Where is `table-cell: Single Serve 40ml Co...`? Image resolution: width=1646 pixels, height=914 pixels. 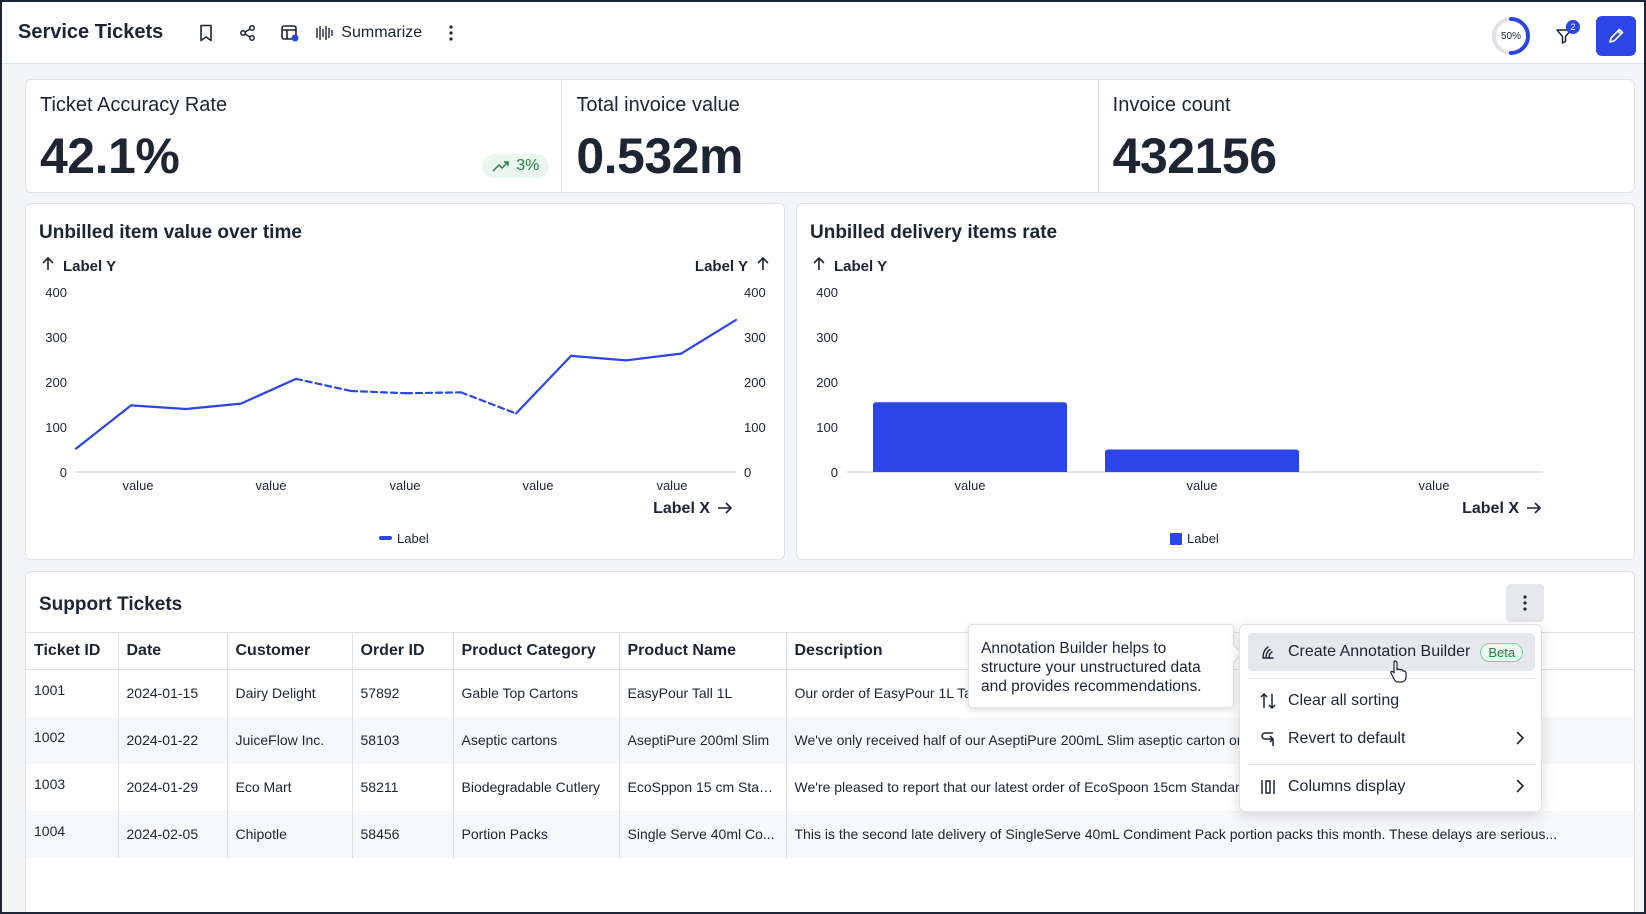
table-cell: Single Serve 40ml Co... is located at coordinates (703, 834).